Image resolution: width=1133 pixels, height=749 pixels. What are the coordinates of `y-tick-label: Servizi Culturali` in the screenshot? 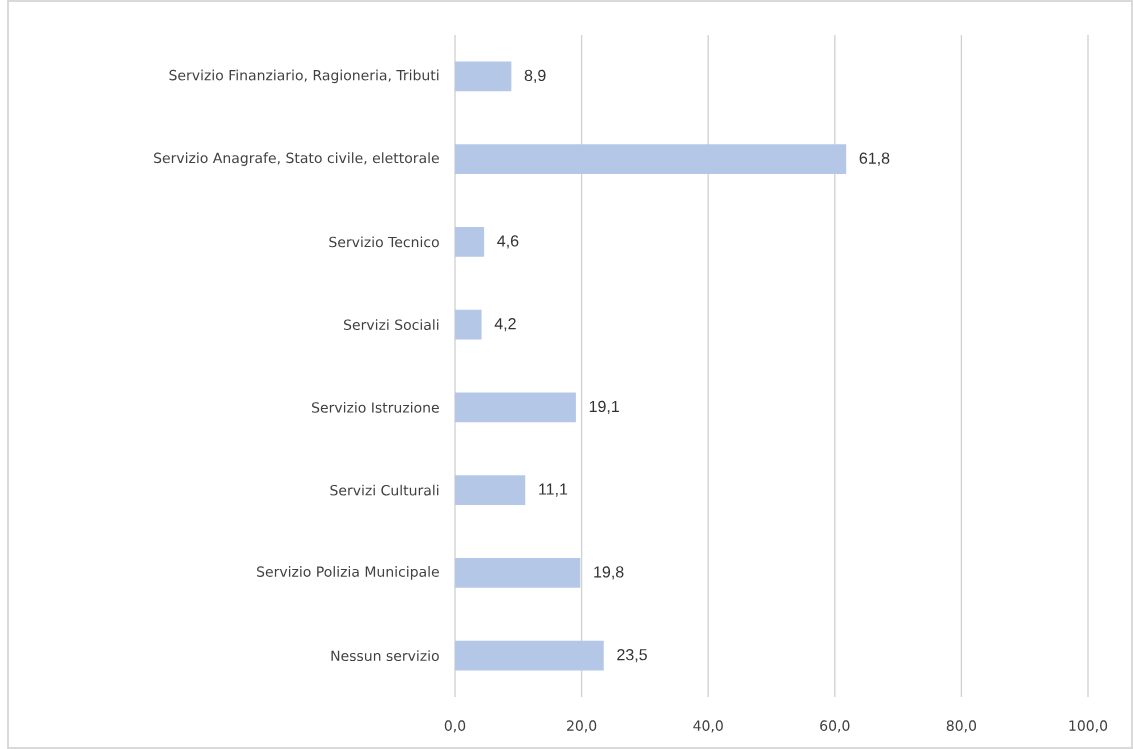 It's located at (384, 490).